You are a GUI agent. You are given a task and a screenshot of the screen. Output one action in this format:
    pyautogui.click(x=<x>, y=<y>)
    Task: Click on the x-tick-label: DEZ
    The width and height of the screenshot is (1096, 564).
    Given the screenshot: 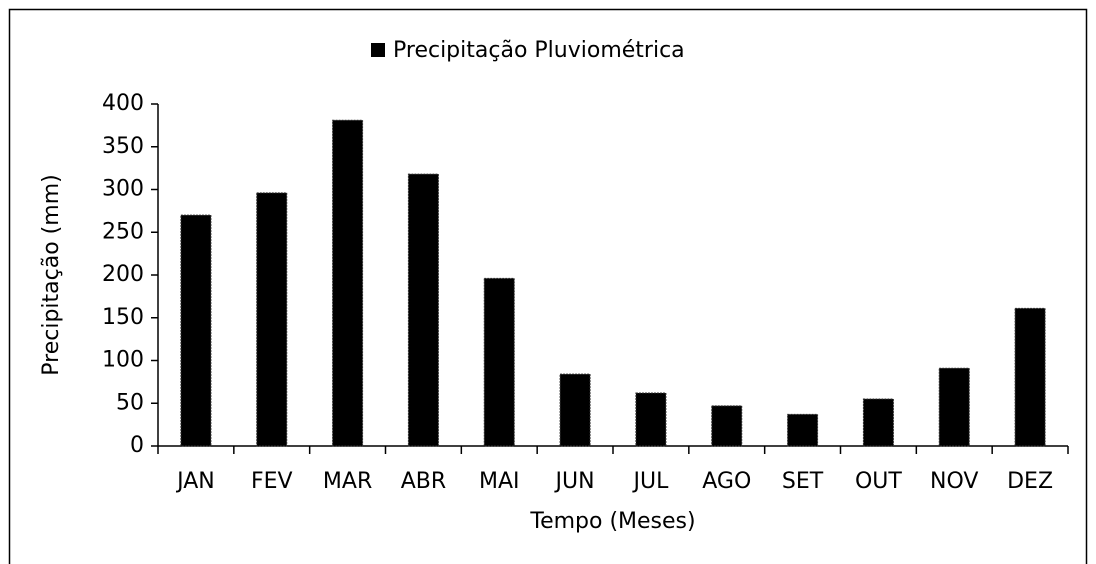 What is the action you would take?
    pyautogui.click(x=1030, y=481)
    